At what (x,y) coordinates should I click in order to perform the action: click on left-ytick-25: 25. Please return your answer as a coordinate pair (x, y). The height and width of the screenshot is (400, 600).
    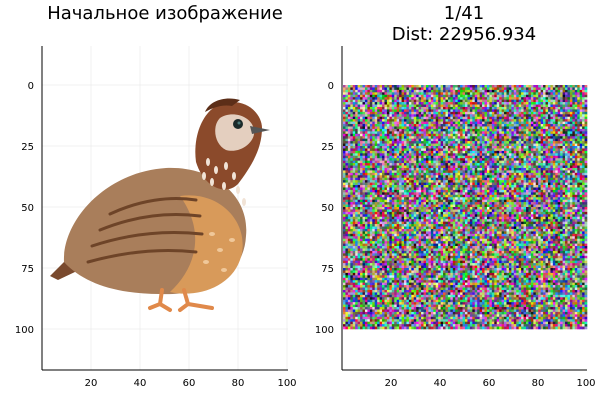
    Looking at the image, I should click on (27, 147).